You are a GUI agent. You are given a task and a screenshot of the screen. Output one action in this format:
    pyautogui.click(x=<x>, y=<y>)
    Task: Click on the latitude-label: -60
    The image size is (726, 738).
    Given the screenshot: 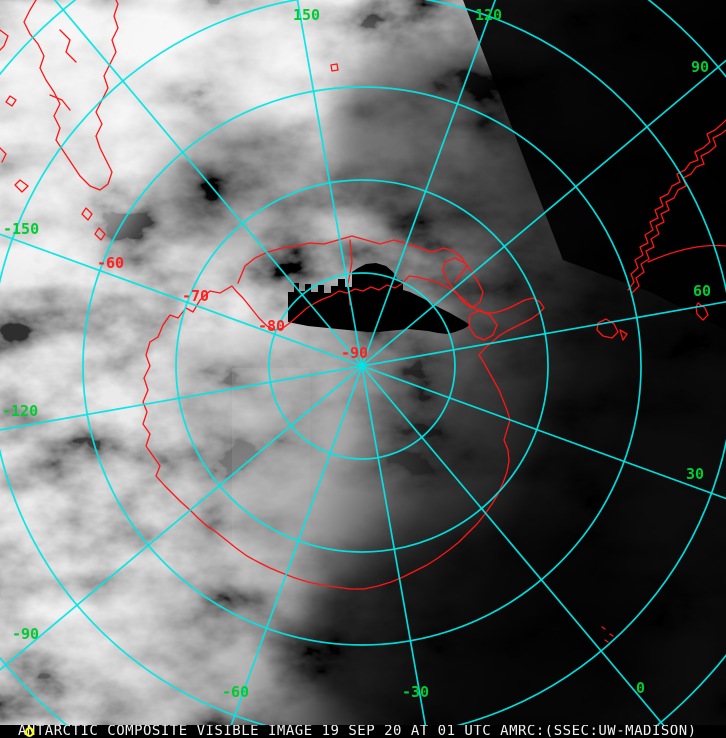 What is the action you would take?
    pyautogui.click(x=110, y=263)
    